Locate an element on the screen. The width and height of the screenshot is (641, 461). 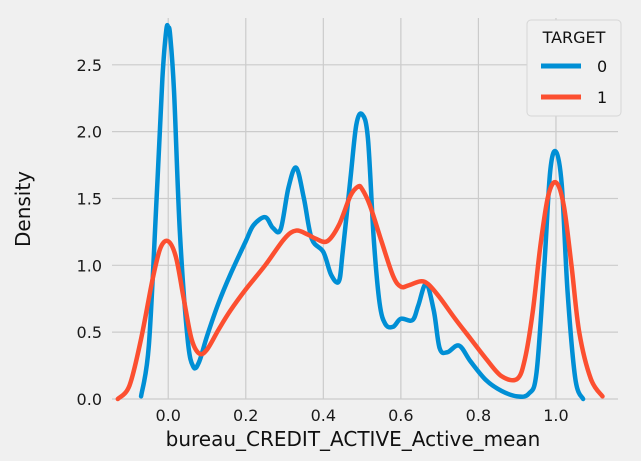
y-tick-label: 2.0 is located at coordinates (89, 132).